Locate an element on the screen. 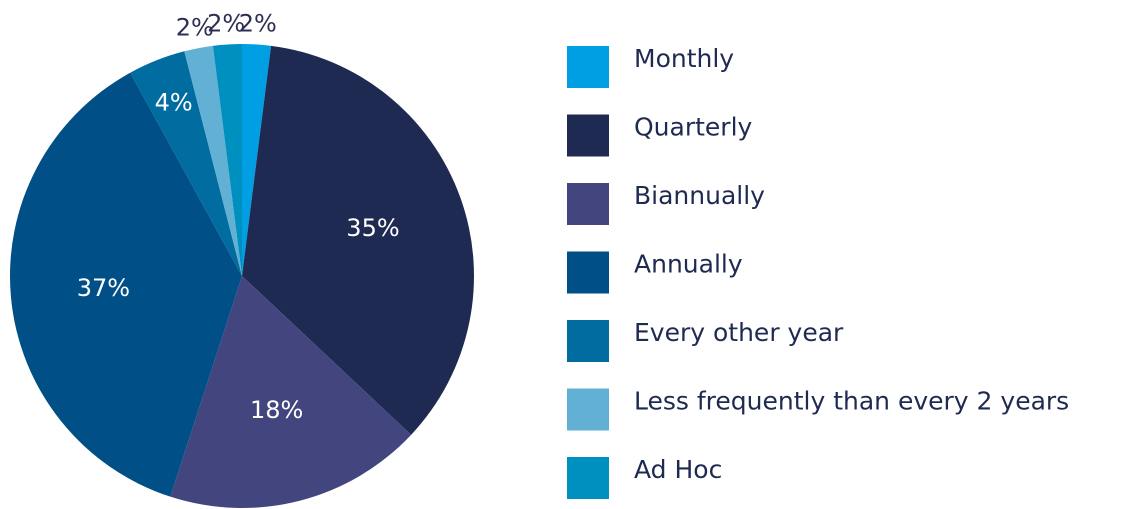 The image size is (1128, 509). legend-label: Ad Hoc is located at coordinates (678, 469).